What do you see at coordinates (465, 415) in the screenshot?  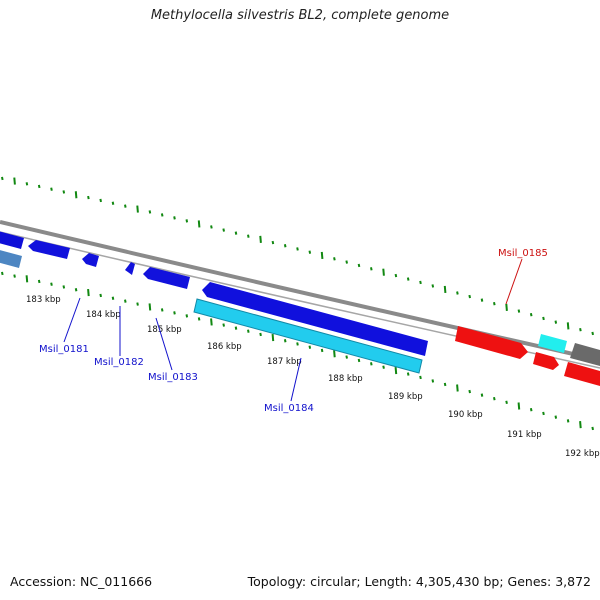 I see `scale-label: 190 kbp` at bounding box center [465, 415].